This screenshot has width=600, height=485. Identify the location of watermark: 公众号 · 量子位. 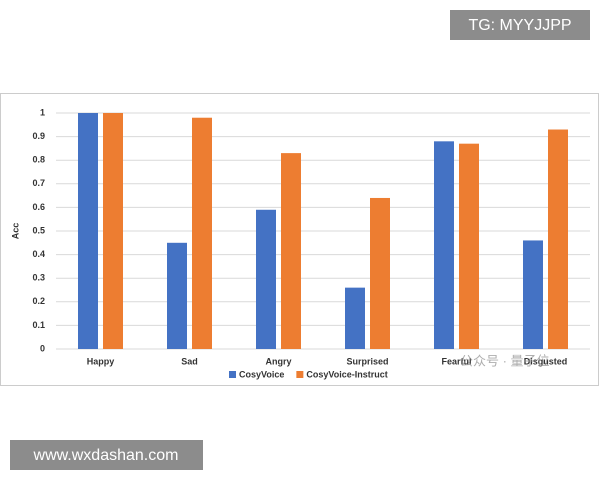
(505, 360).